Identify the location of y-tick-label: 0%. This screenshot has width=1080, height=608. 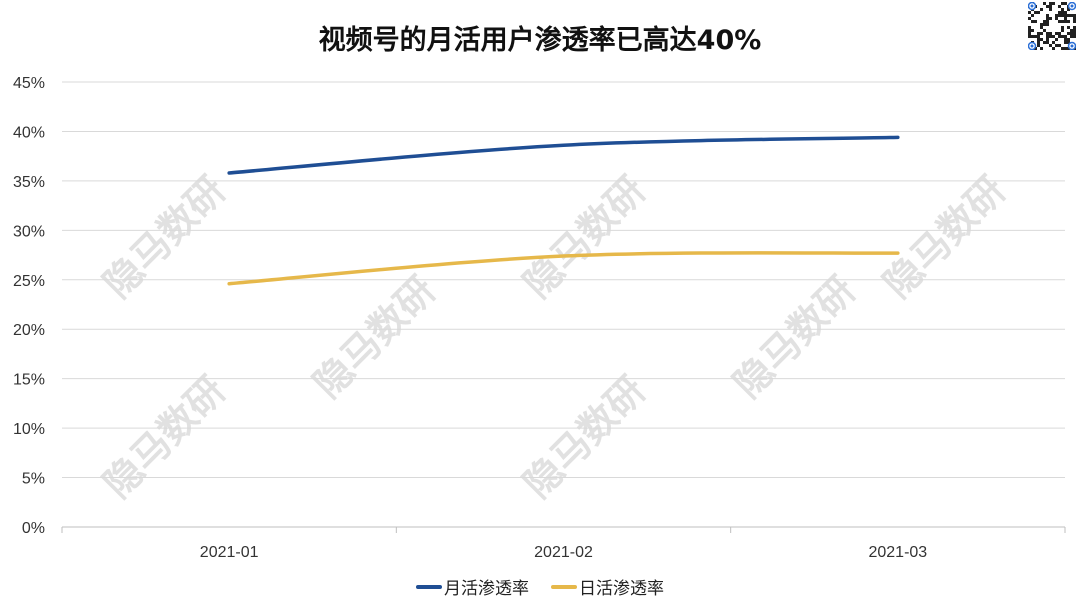
(33, 528).